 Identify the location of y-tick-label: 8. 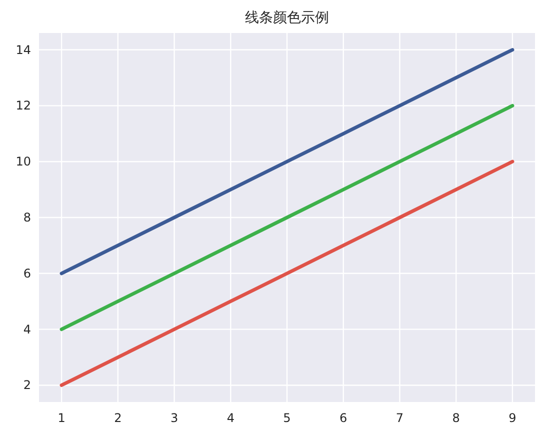
(27, 217).